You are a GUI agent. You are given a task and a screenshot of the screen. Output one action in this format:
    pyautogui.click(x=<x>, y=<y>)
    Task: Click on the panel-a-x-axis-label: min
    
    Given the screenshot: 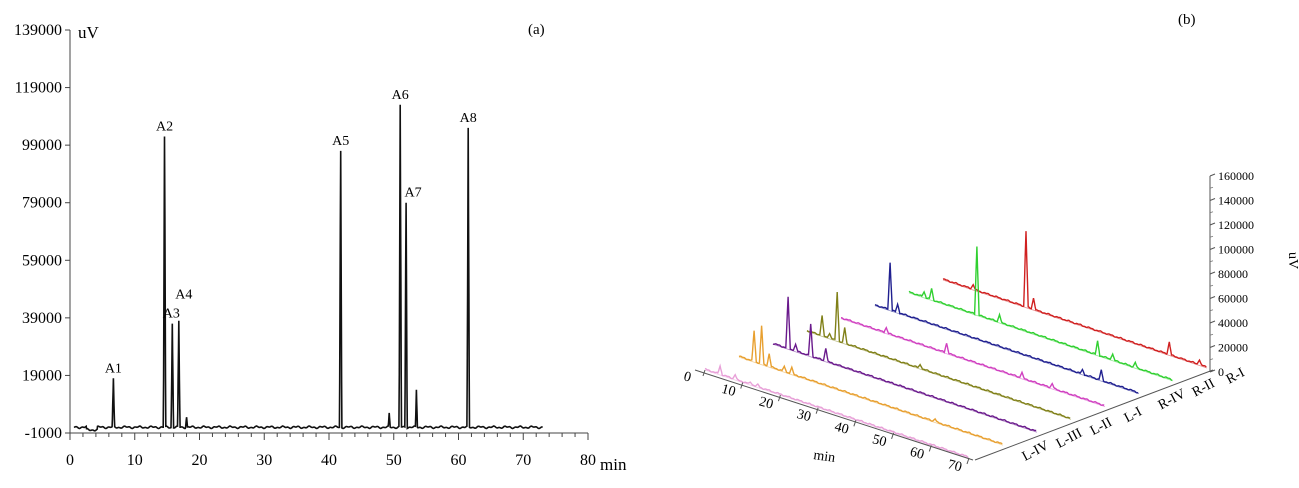 What is the action you would take?
    pyautogui.click(x=613, y=464)
    